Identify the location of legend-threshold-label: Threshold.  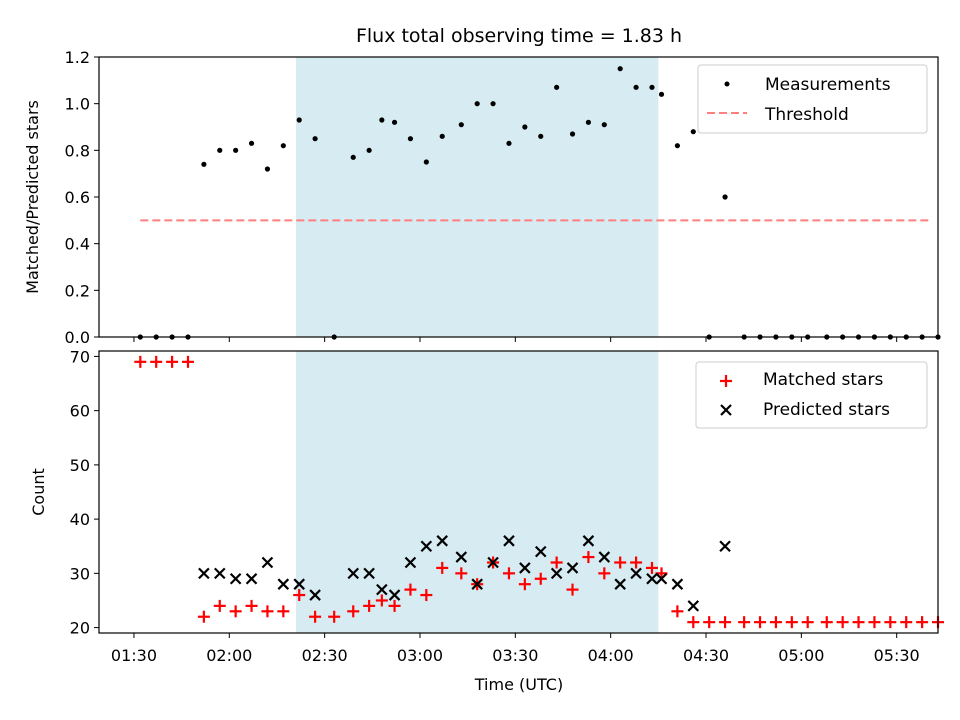
(806, 115).